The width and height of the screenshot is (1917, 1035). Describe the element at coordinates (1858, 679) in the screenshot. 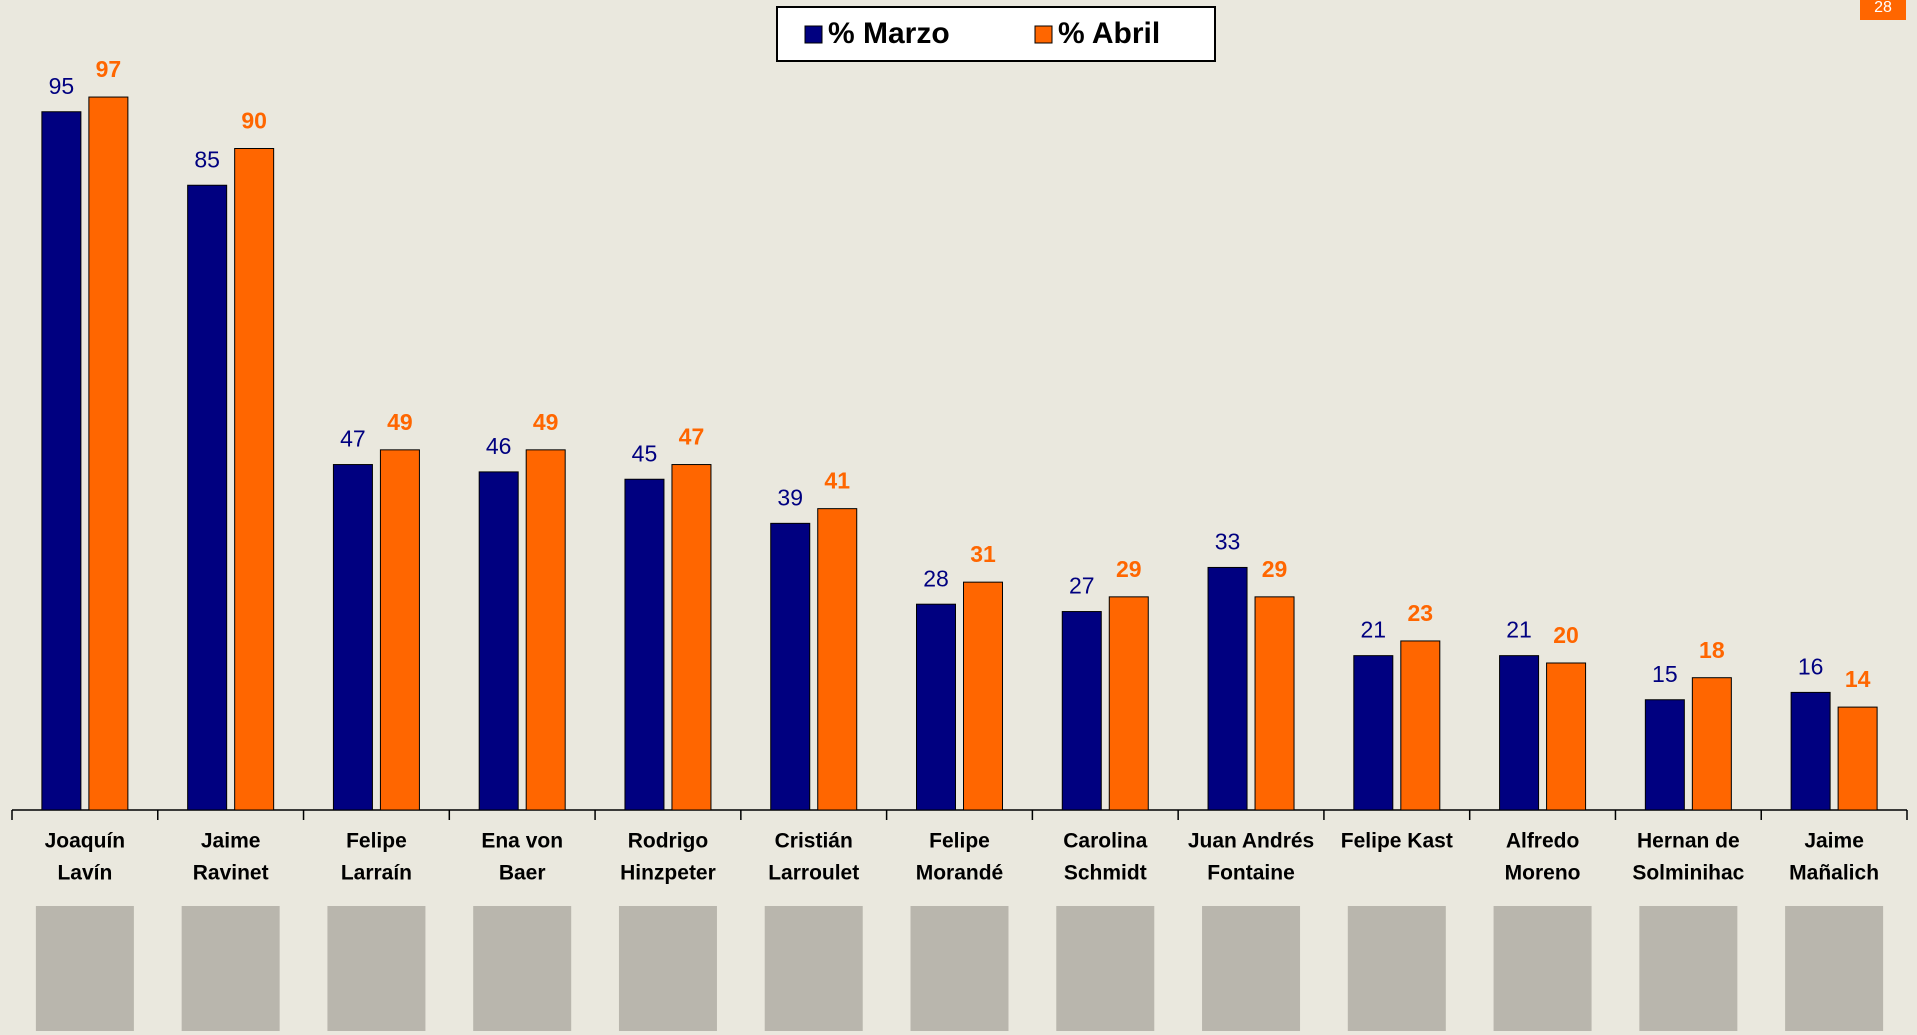

I see `value-label: 14` at that location.